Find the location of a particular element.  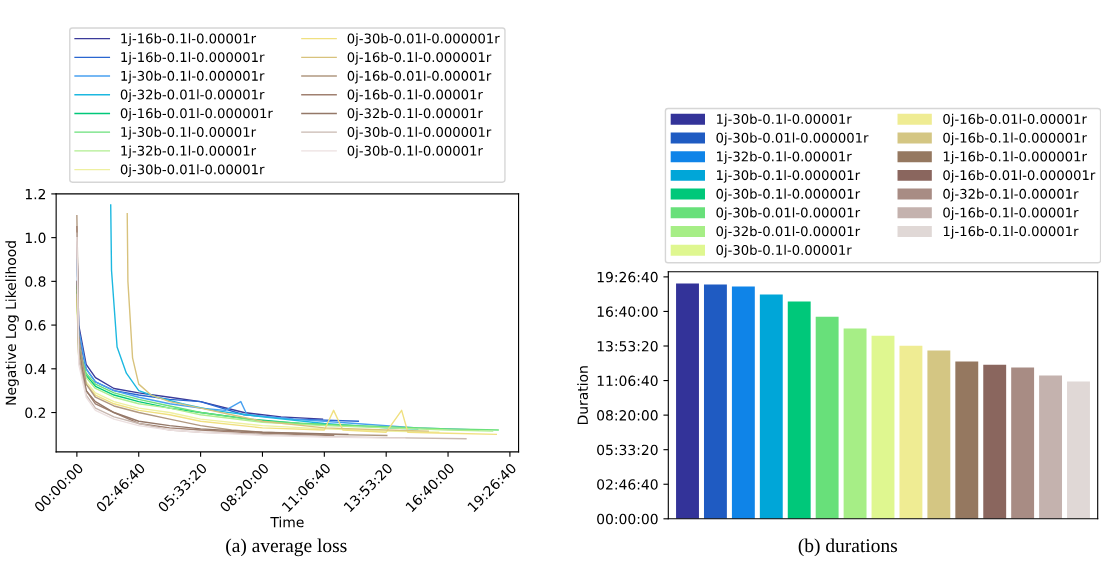

y-tick-label: 16:40:00 is located at coordinates (627, 311).